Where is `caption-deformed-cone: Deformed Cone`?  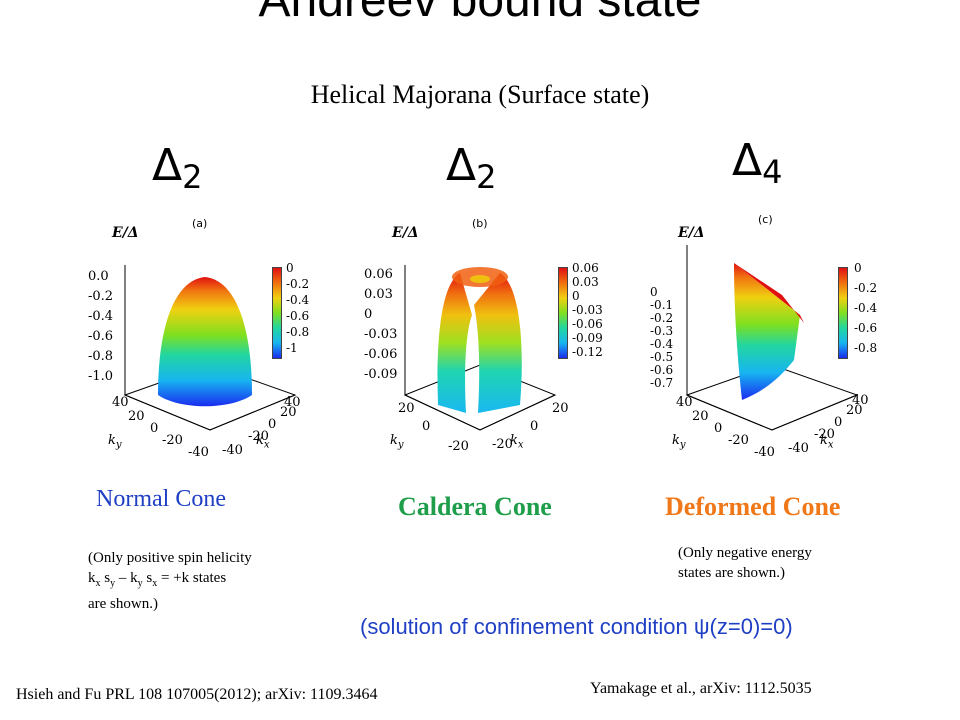 caption-deformed-cone: Deformed Cone is located at coordinates (753, 506).